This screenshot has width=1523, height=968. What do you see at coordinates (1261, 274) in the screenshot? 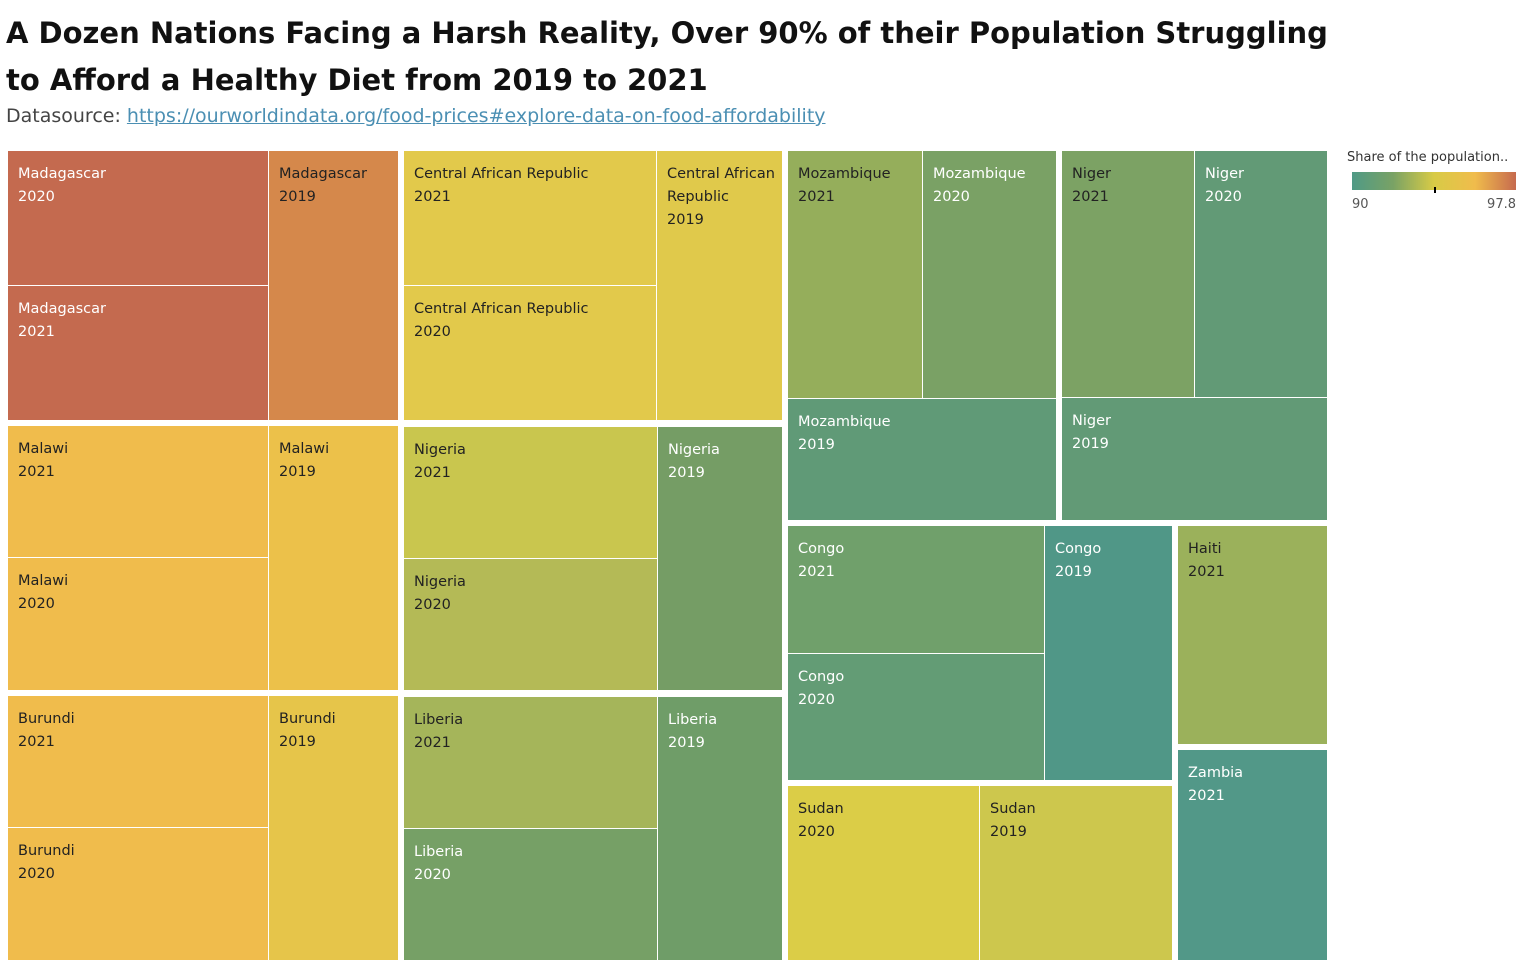
I see `treemap-cell-niger-2020: Niger 2020` at bounding box center [1261, 274].